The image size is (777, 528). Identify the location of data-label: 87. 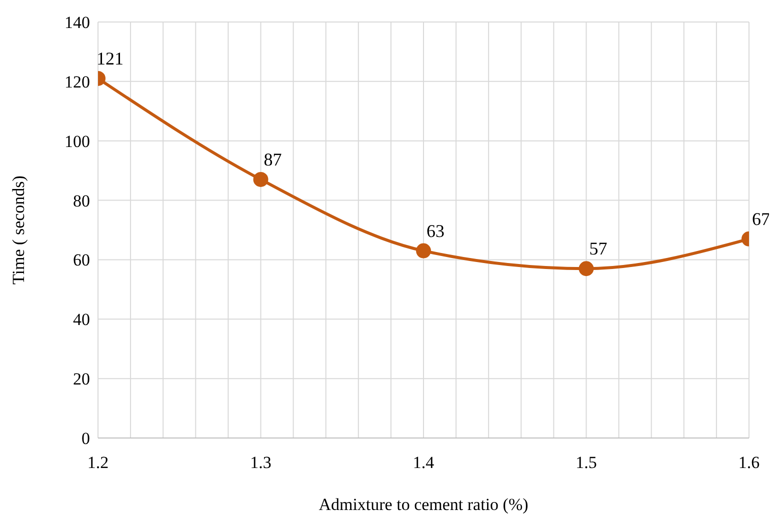
(273, 159).